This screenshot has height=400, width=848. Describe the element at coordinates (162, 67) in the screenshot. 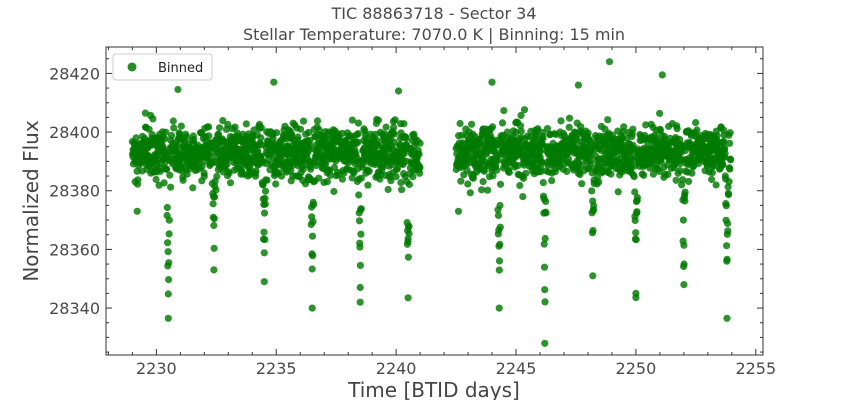

I see `legend: Binned` at that location.